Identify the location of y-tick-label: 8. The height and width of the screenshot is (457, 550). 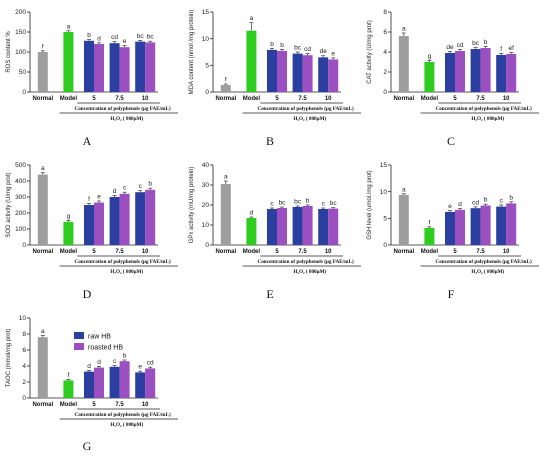
(24, 334).